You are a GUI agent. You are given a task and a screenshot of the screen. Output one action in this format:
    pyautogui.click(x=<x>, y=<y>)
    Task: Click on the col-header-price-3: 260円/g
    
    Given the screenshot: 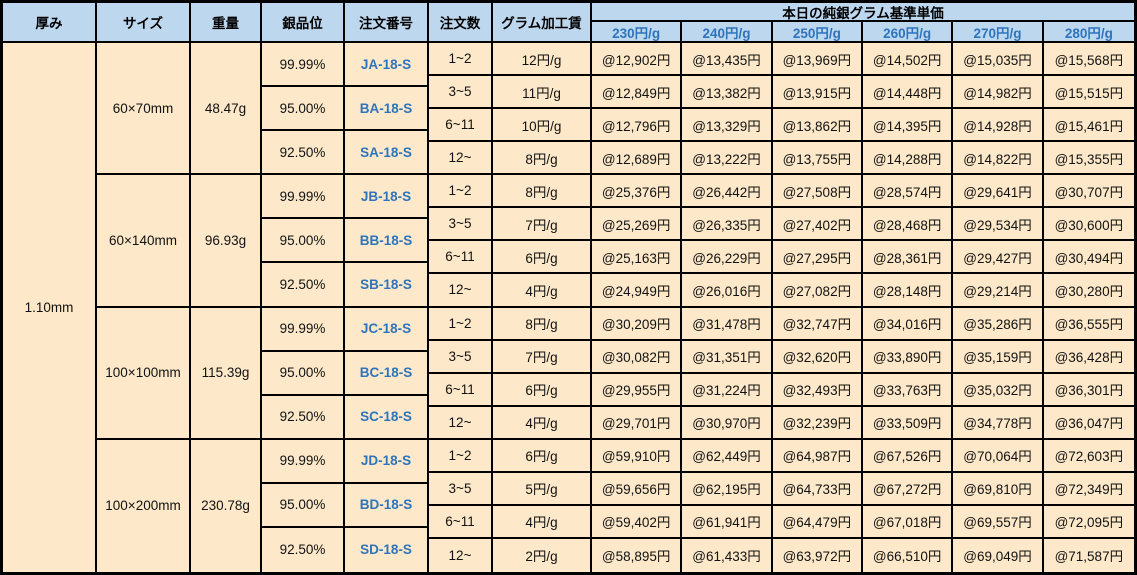 What is the action you would take?
    pyautogui.click(x=908, y=32)
    